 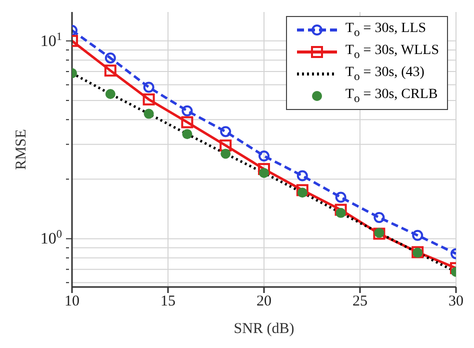 I want to click on legend-label: T$_{o}$ = 30s, CRLB, so click(x=391, y=95).